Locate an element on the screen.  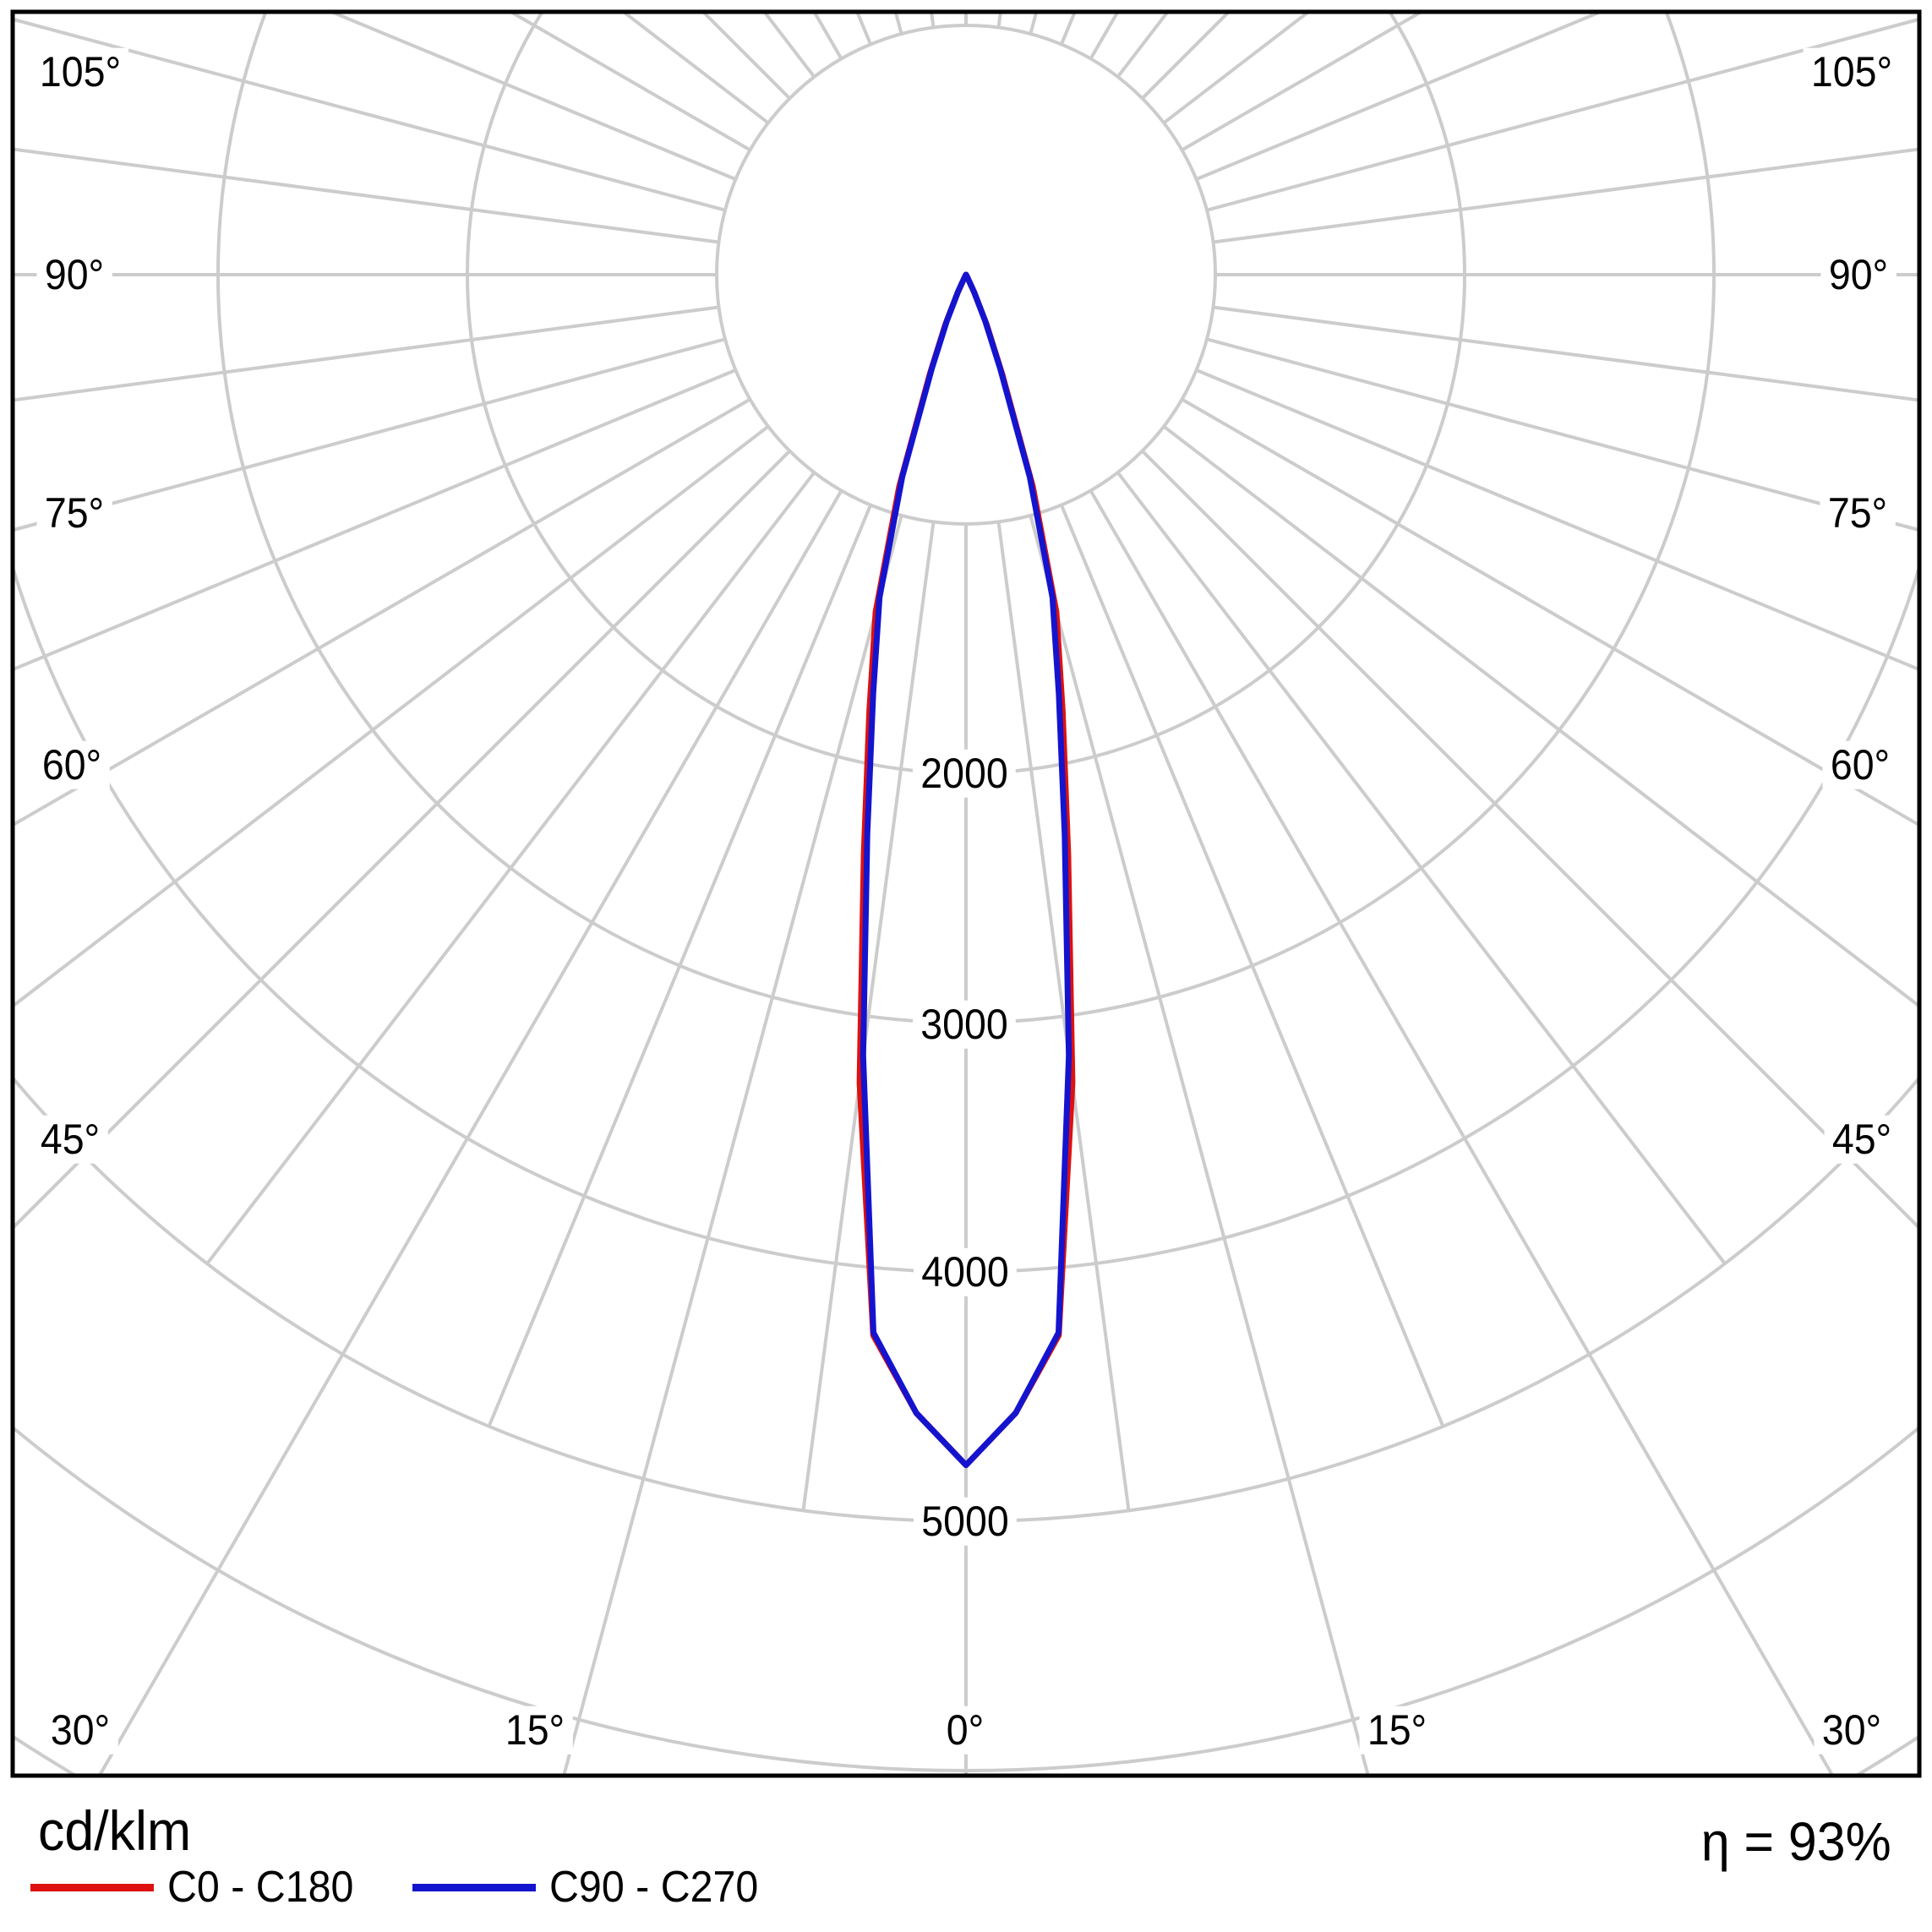
legend-item-c0-c180: C0 - C180 is located at coordinates (199, 1887).